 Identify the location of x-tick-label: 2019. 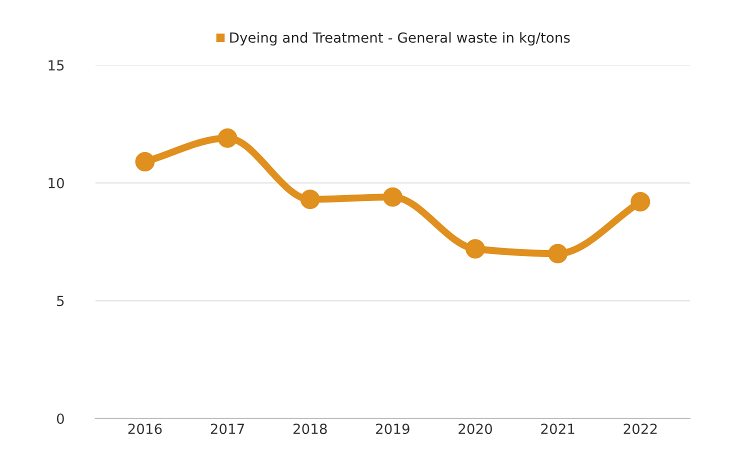
(393, 429).